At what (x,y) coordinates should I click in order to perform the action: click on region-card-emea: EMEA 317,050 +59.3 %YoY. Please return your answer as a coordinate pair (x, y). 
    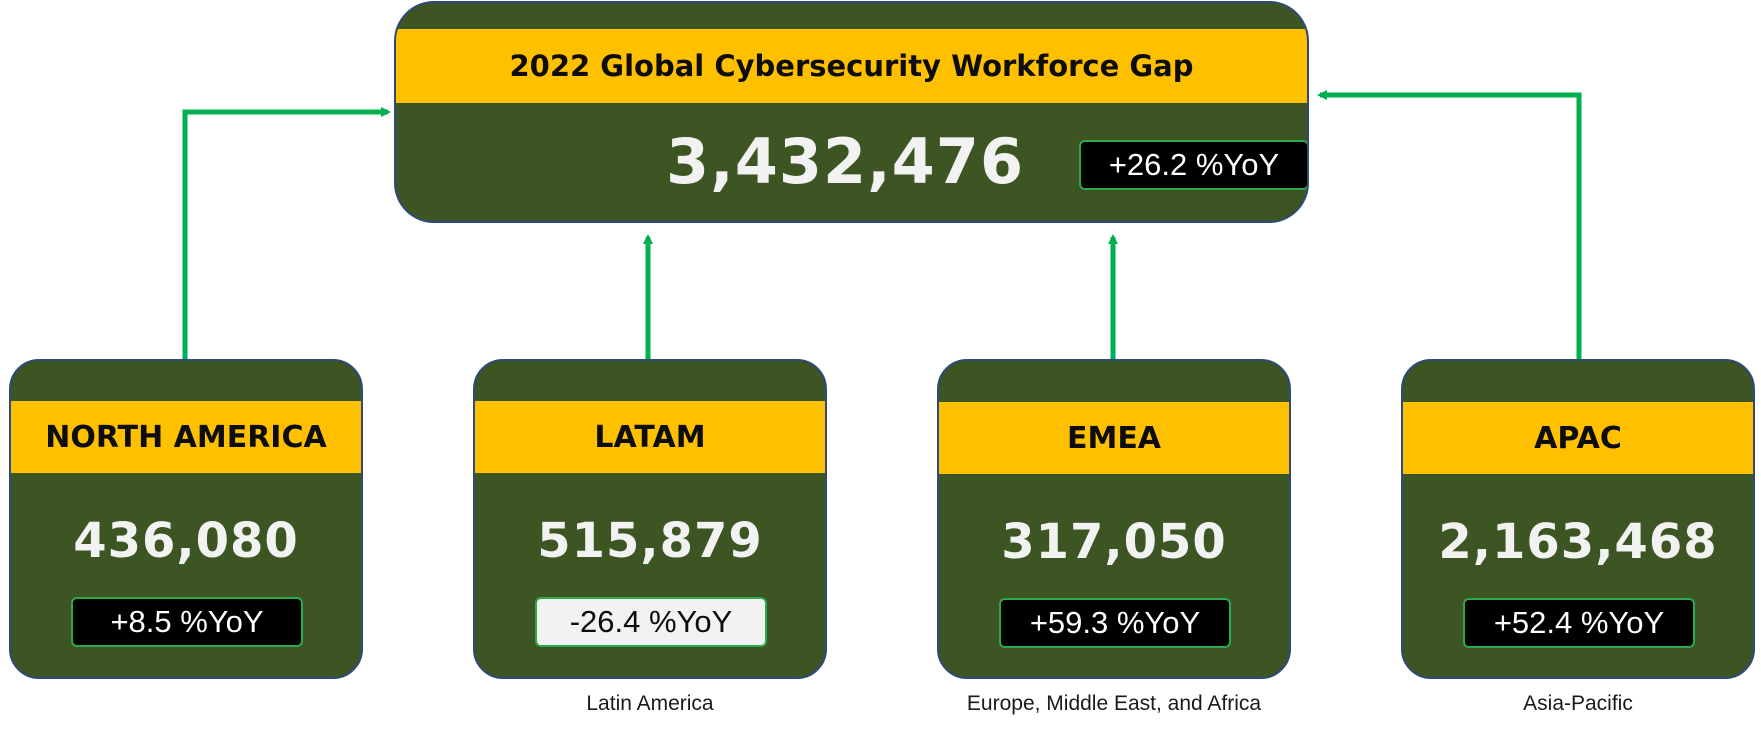
    Looking at the image, I should click on (1114, 519).